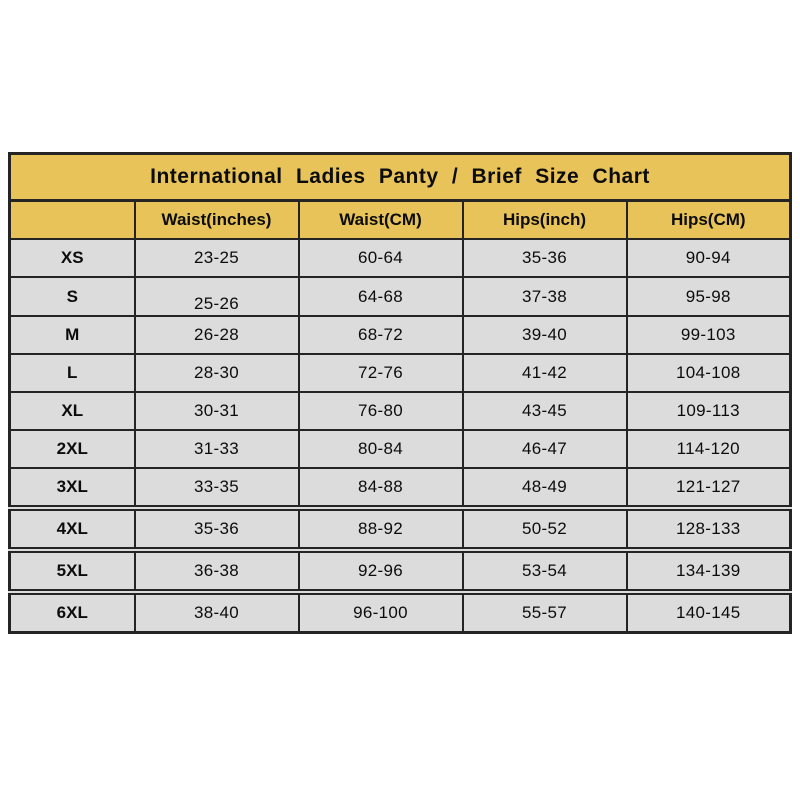 This screenshot has height=800, width=800. Describe the element at coordinates (72, 258) in the screenshot. I see `size-label: XS` at that location.